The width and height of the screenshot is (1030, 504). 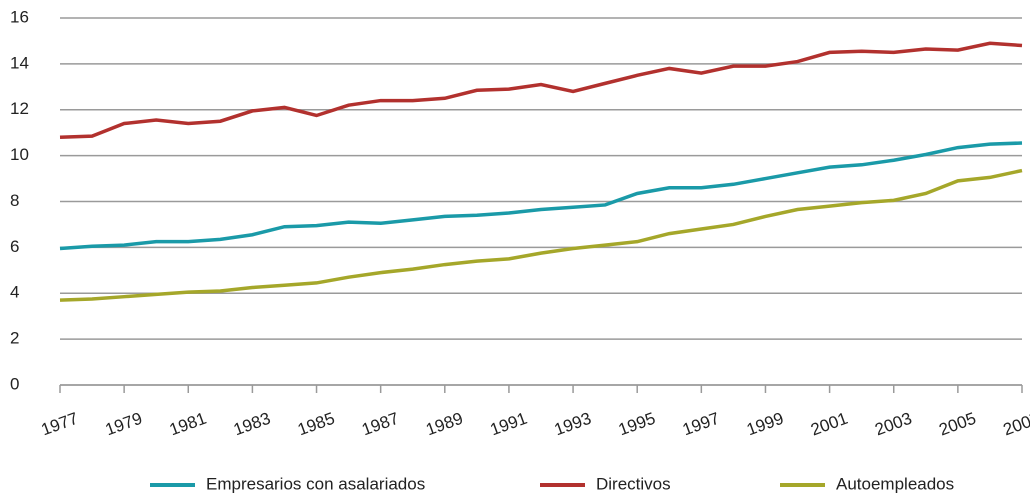 I want to click on x-tick-label: 1989, so click(x=444, y=424).